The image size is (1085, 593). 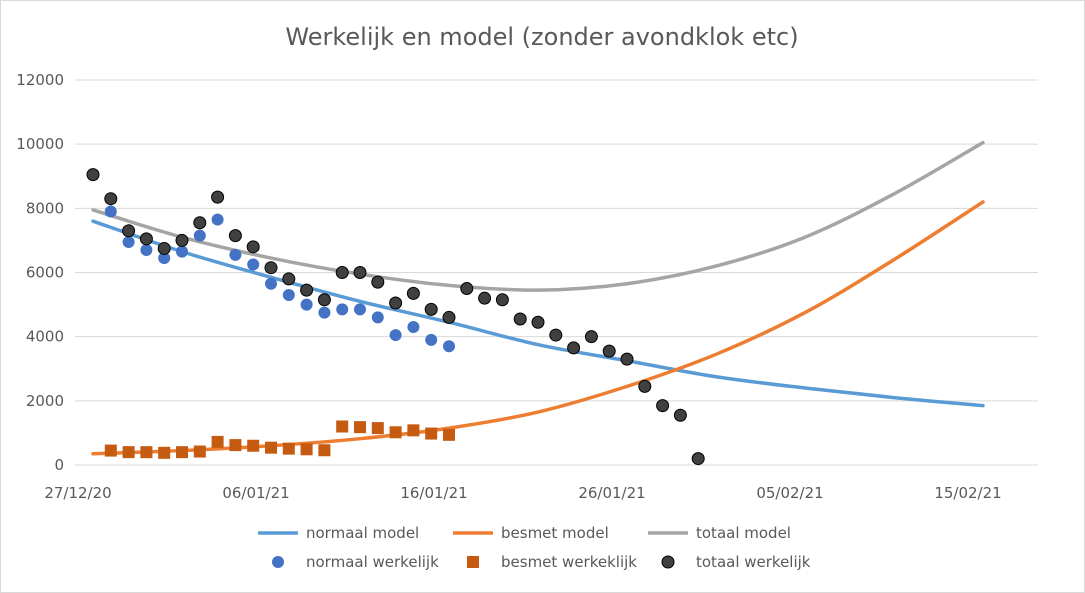 I want to click on x-tick-label: 06/01/21, so click(x=255, y=493).